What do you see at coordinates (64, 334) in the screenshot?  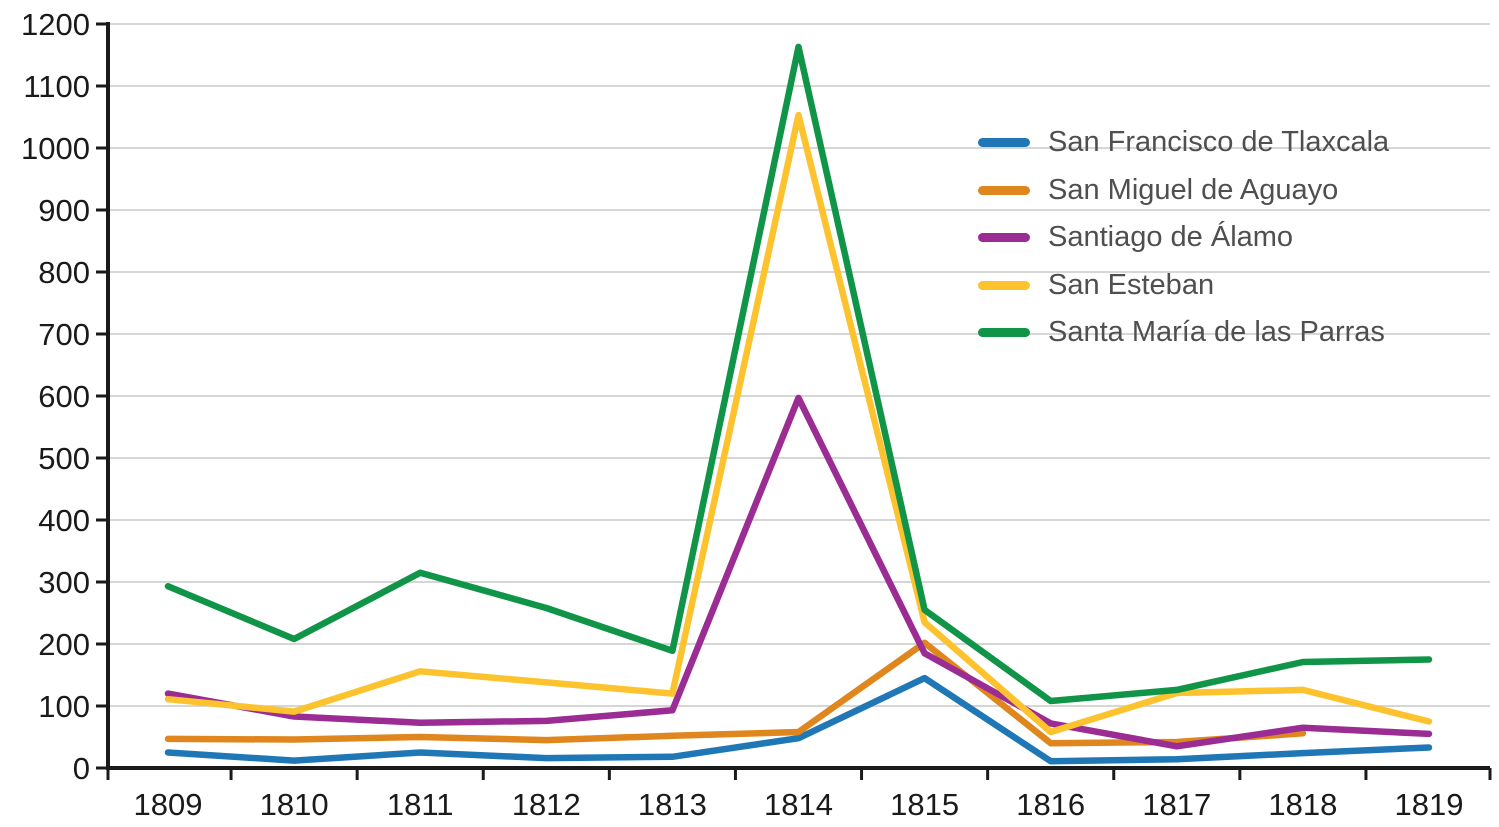 I see `y-tick-label: 700` at bounding box center [64, 334].